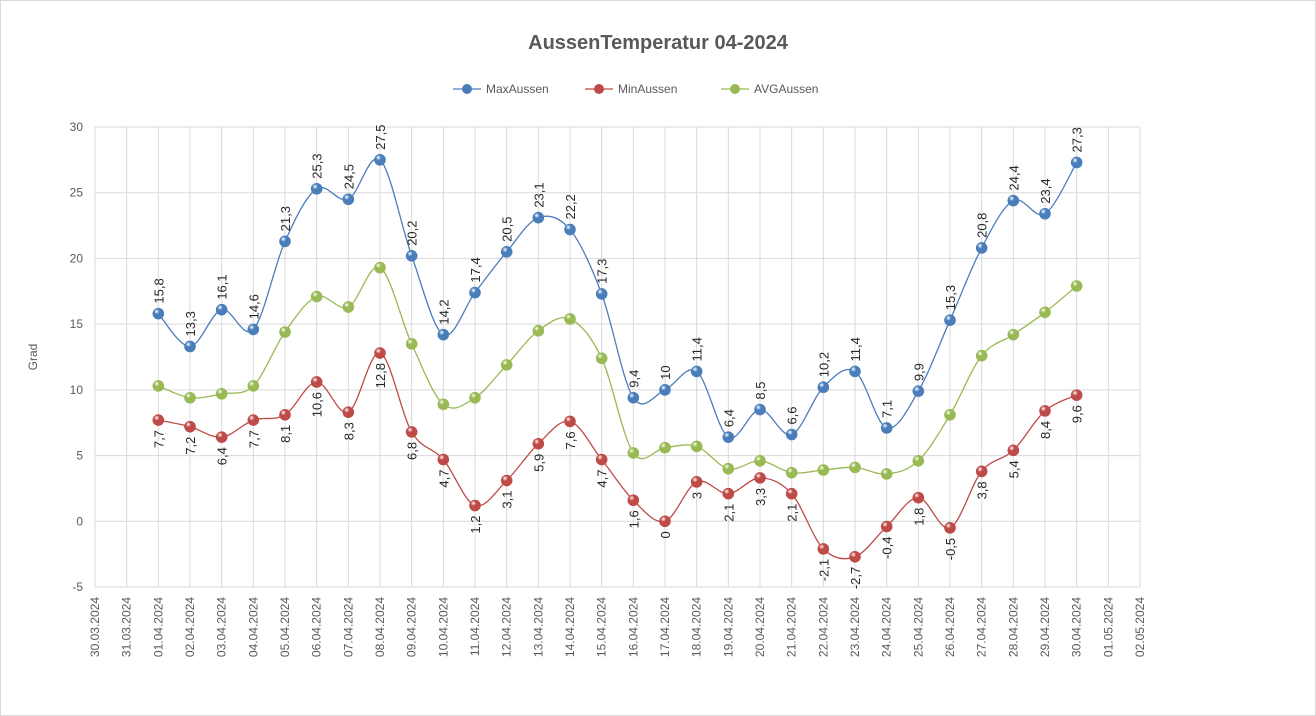 Image resolution: width=1316 pixels, height=716 pixels. What do you see at coordinates (665, 627) in the screenshot?
I see `x-tick-label: 17.04.2024` at bounding box center [665, 627].